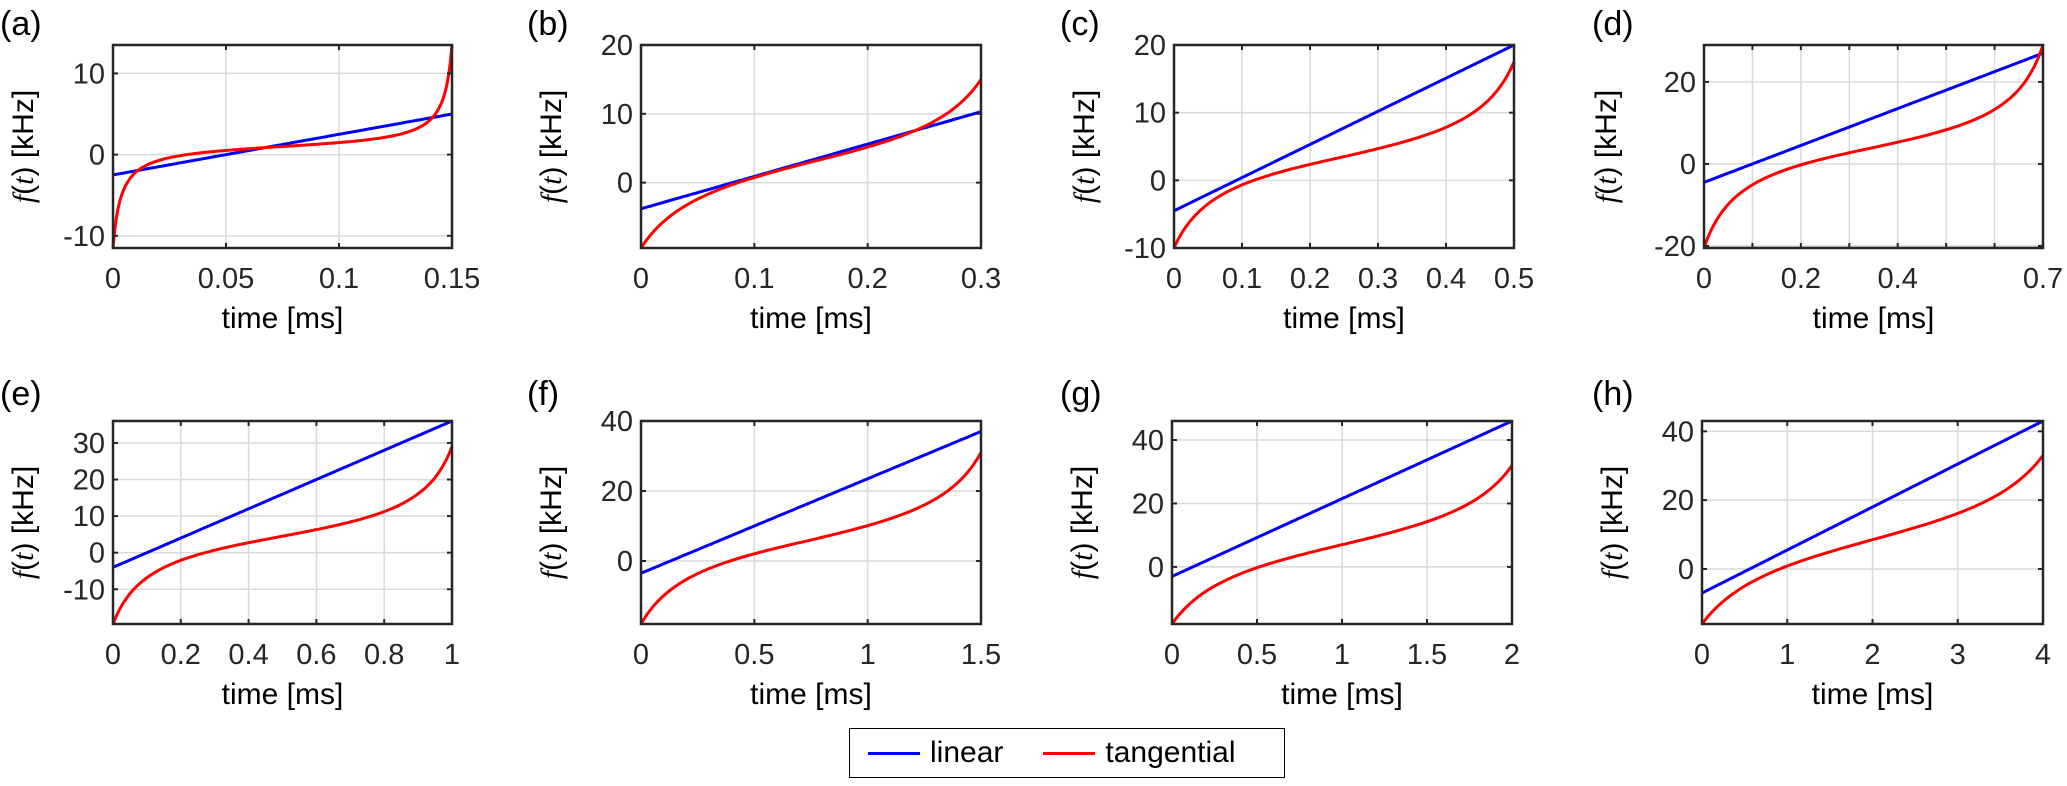 This screenshot has width=2067, height=786. I want to click on x-tick-label: 0.8, so click(384, 655).